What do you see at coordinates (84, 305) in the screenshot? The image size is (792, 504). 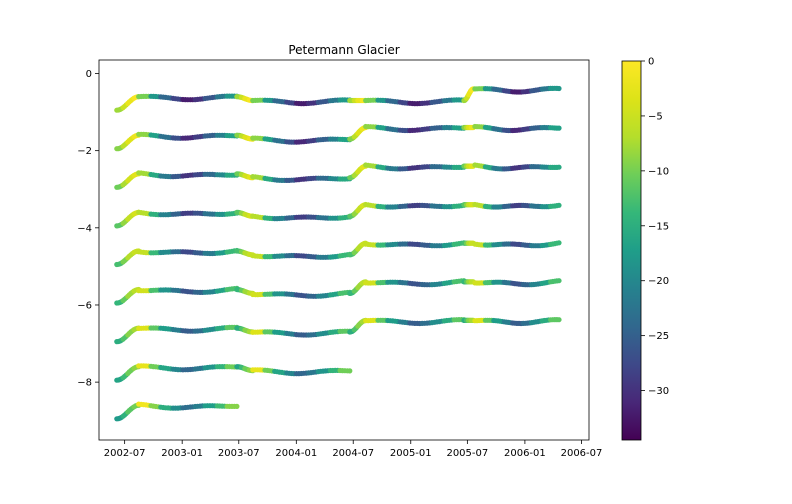 I see `y-tick-label: −6` at bounding box center [84, 305].